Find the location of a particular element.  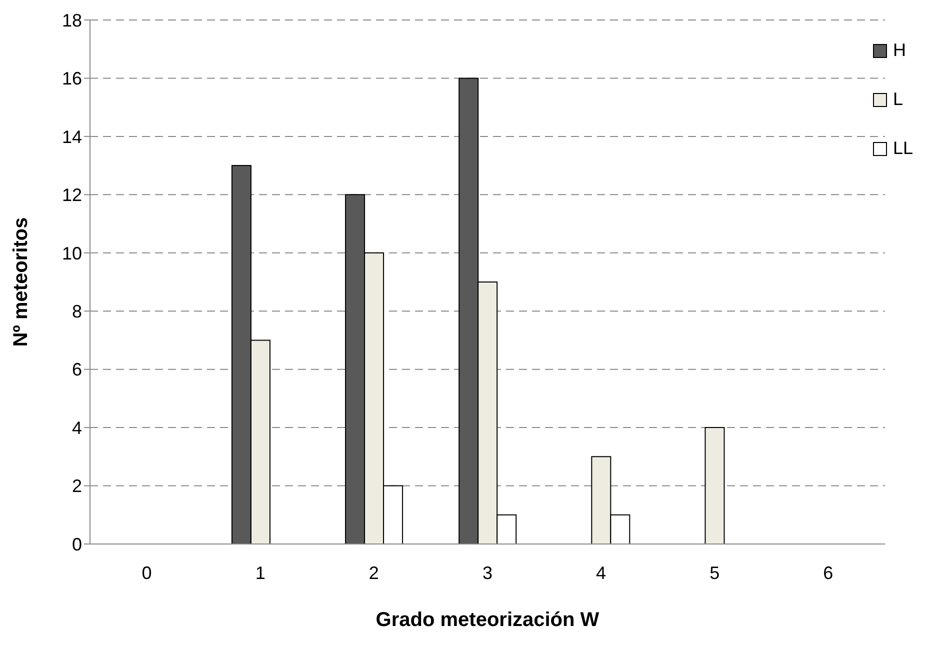

y-tick-label: 16 is located at coordinates (72, 78).